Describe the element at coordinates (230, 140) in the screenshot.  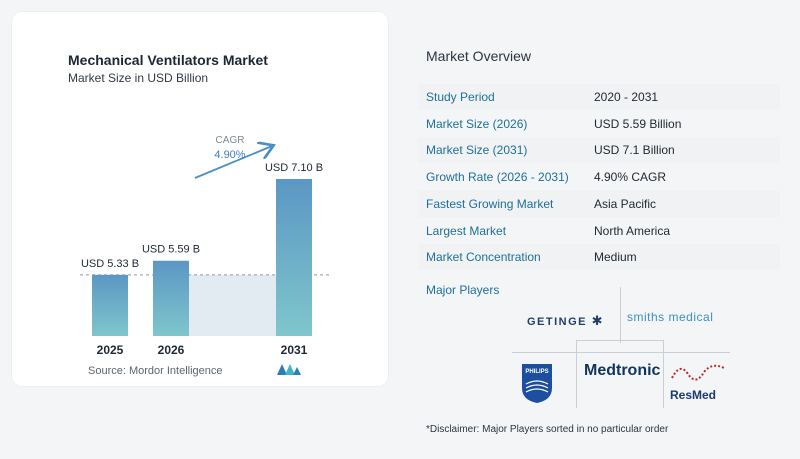
I see `cagr-label: CAGR` at that location.